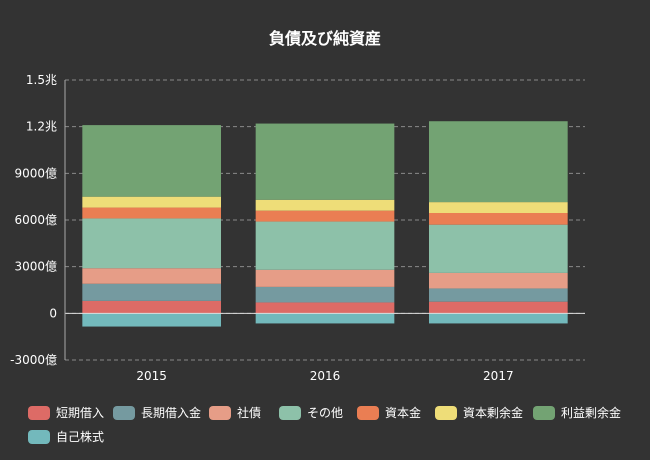 Image resolution: width=650 pixels, height=460 pixels. What do you see at coordinates (35, 173) in the screenshot?
I see `y-tick-label: 9000億` at bounding box center [35, 173].